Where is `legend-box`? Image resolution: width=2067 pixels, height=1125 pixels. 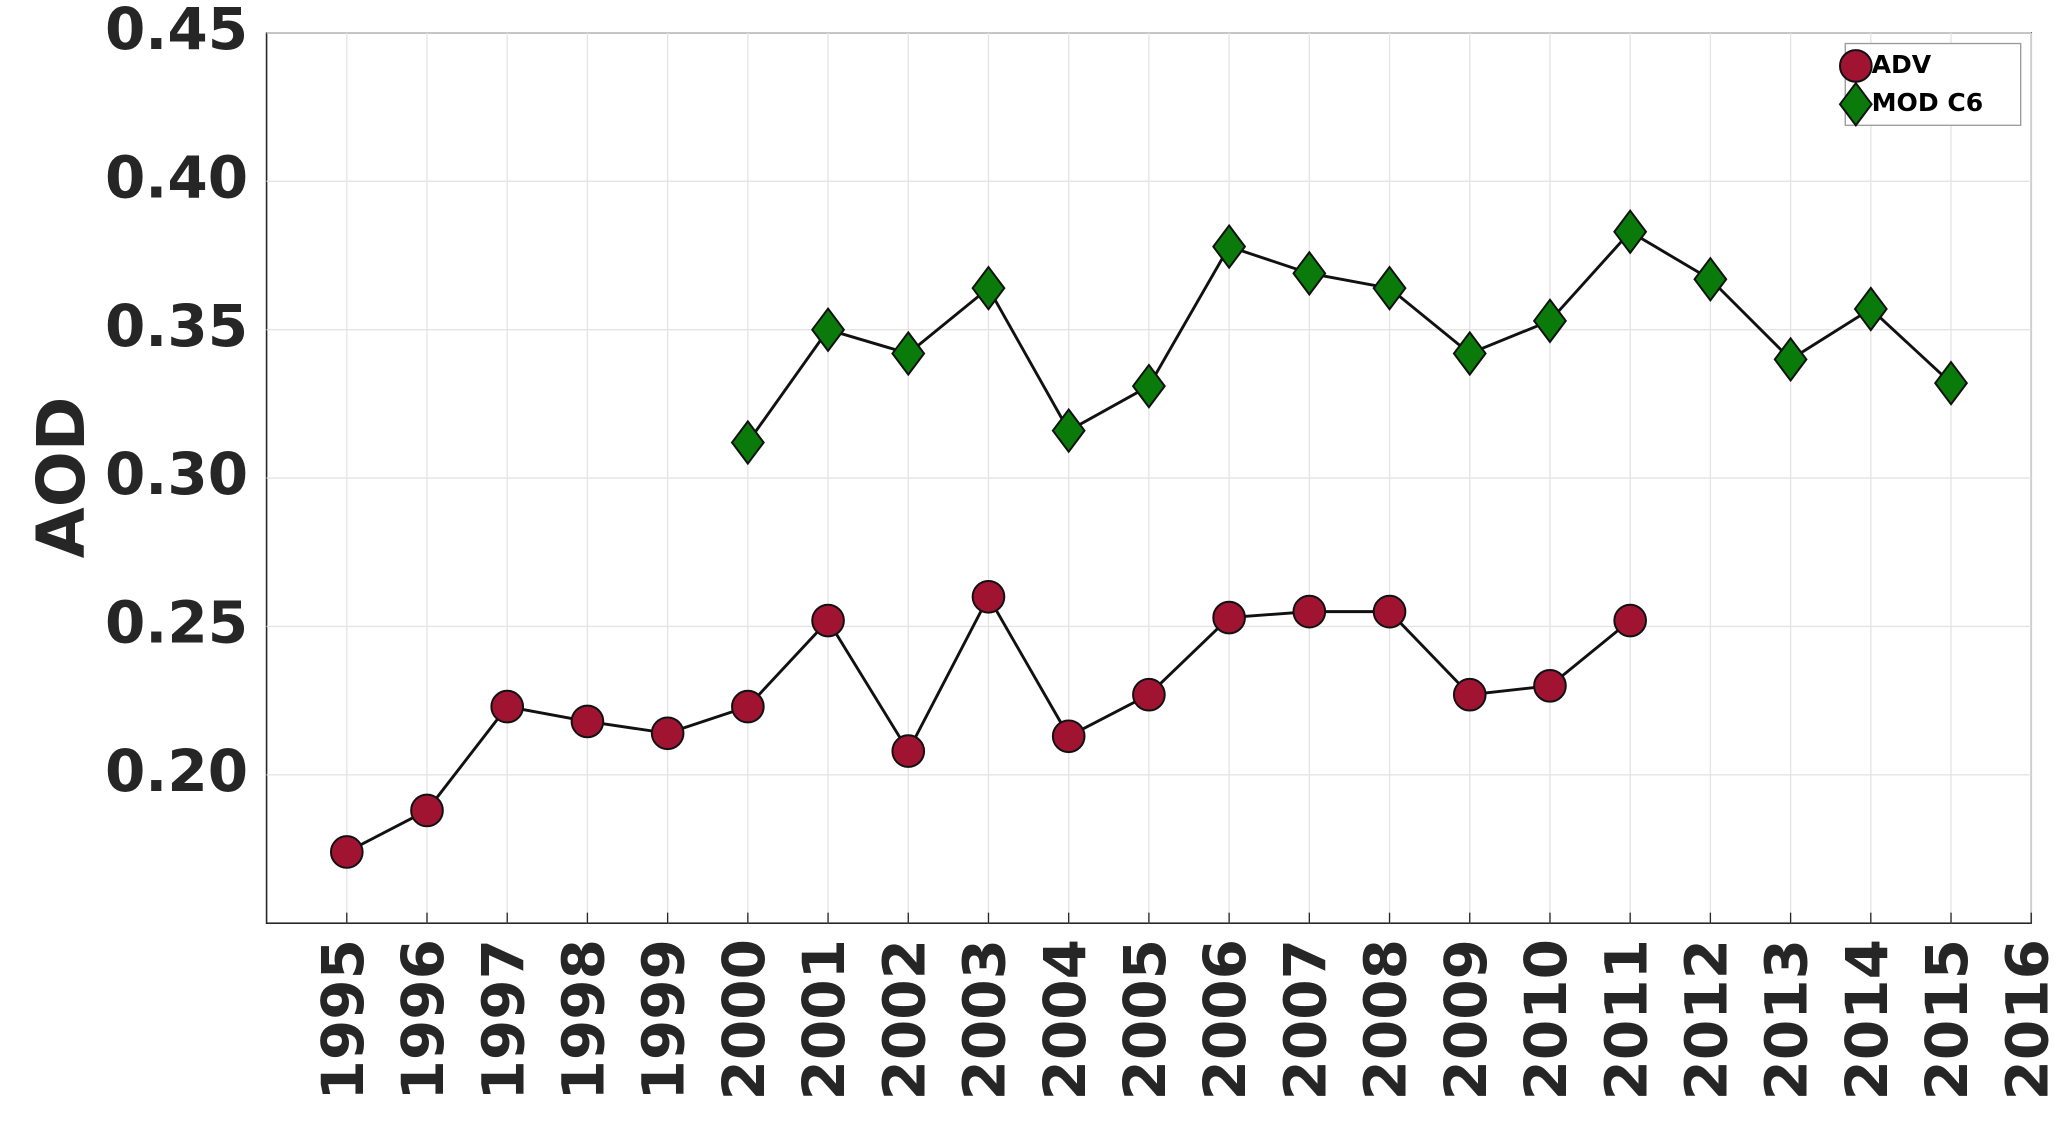
legend-box is located at coordinates (1933, 84).